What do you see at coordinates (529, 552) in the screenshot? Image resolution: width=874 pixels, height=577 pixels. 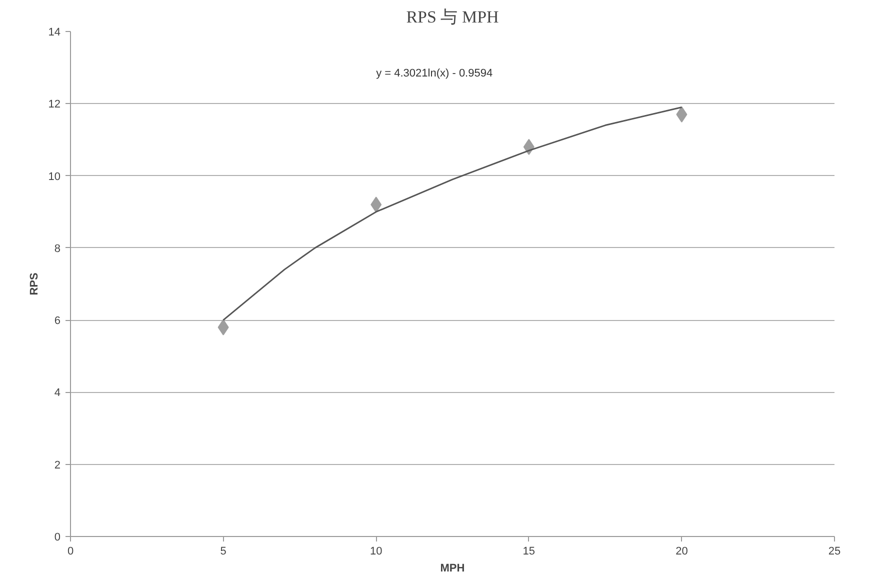 I see `x-tick-label: 15` at bounding box center [529, 552].